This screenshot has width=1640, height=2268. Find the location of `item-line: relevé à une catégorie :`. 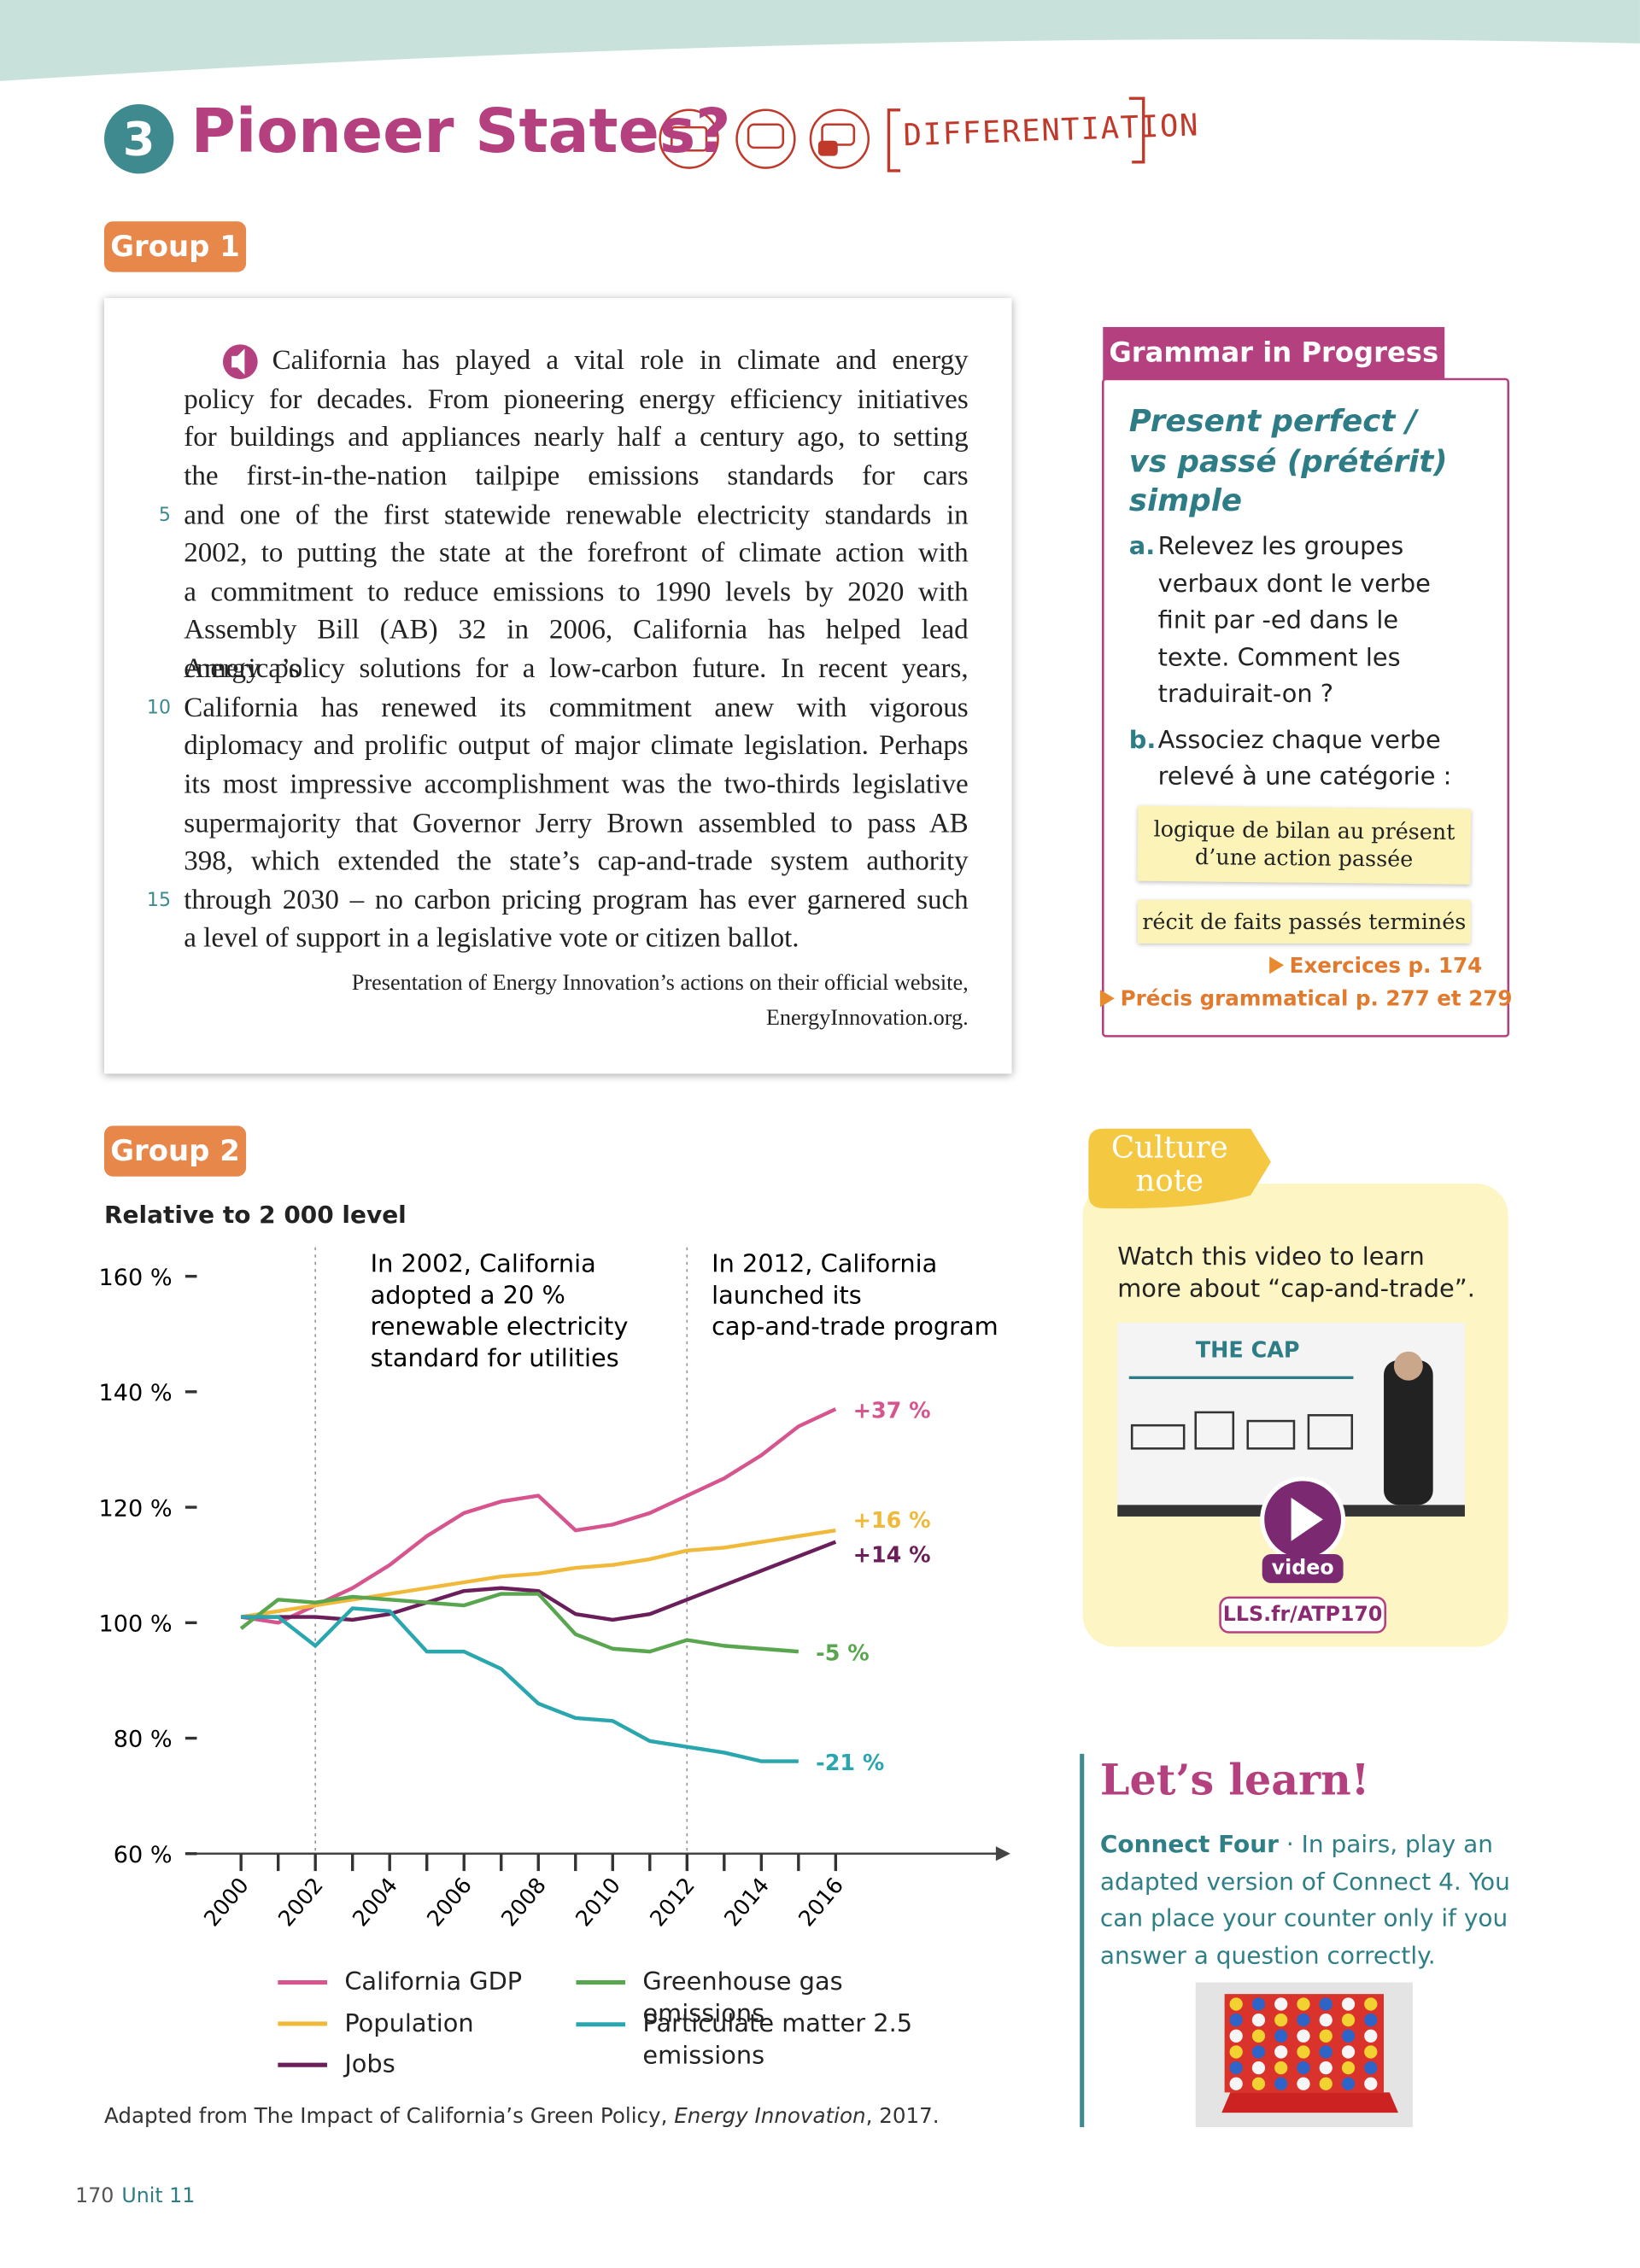

item-line: relevé à une catégorie : is located at coordinates (1304, 777).